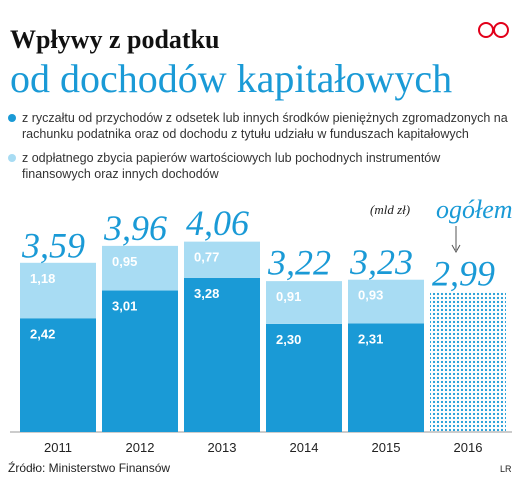 The width and height of the screenshot is (518, 484). Describe the element at coordinates (206, 257) in the screenshot. I see `value-label: 0,77` at that location.